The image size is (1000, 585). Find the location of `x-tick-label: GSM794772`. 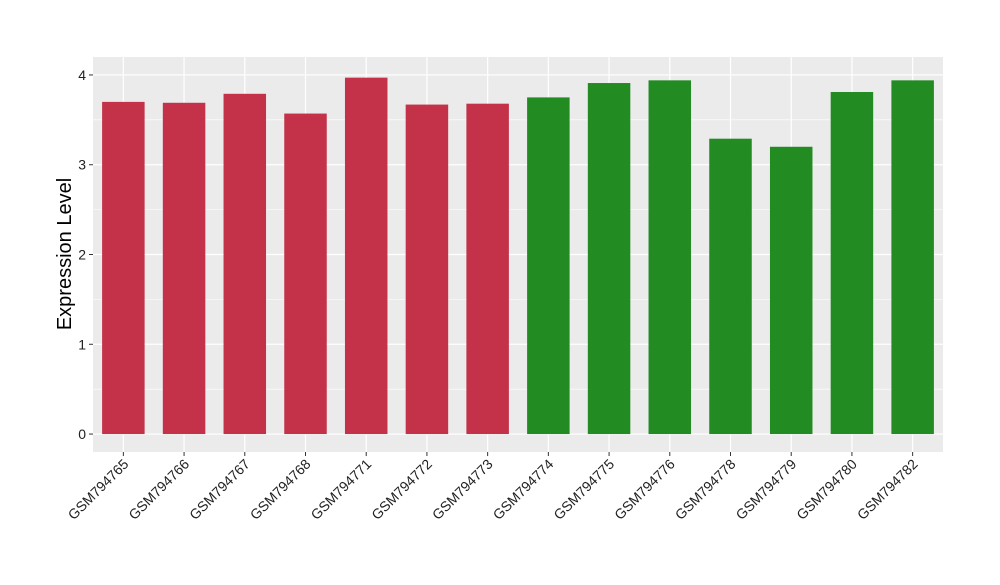

x-tick-label: GSM794772 is located at coordinates (401, 489).